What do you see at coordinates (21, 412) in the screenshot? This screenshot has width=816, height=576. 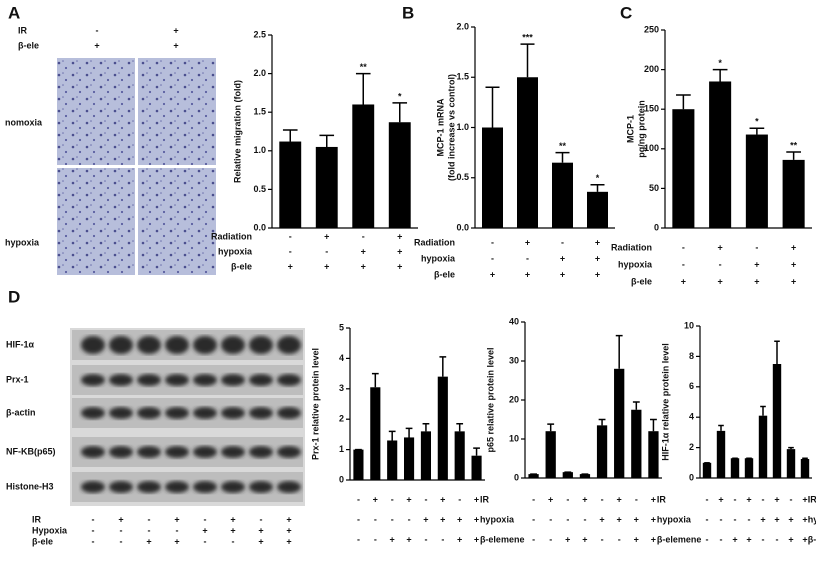 I see `band-label: β-actin` at bounding box center [21, 412].